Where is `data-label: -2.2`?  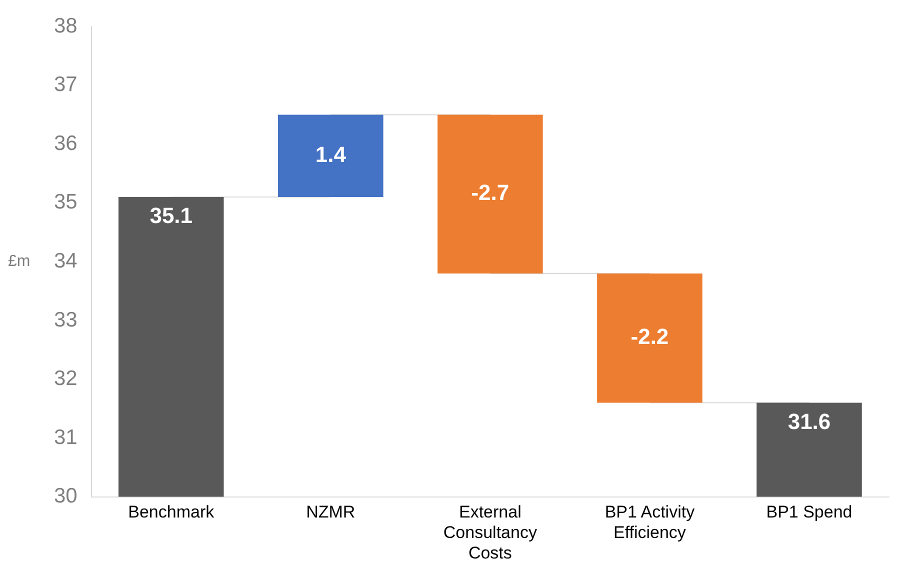
data-label: -2.2 is located at coordinates (649, 337).